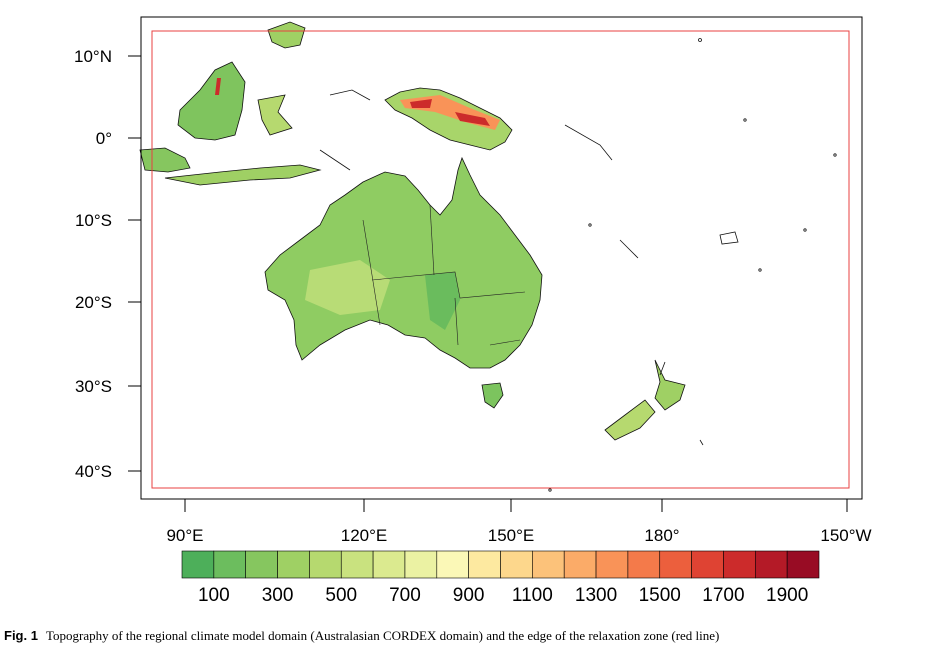 This screenshot has height=655, width=947. I want to click on lat-label-40s: 40°S, so click(93, 471).